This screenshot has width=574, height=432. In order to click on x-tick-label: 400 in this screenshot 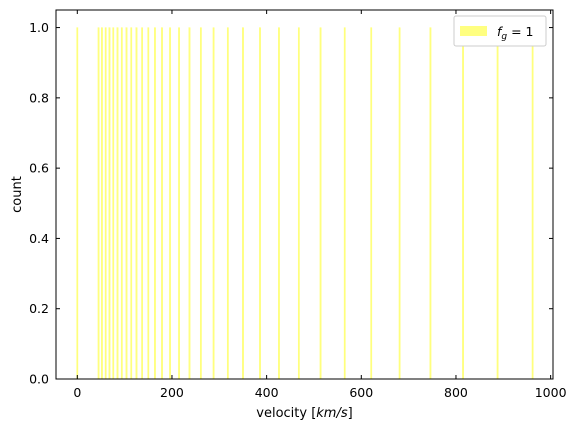, I will do `click(267, 392)`.